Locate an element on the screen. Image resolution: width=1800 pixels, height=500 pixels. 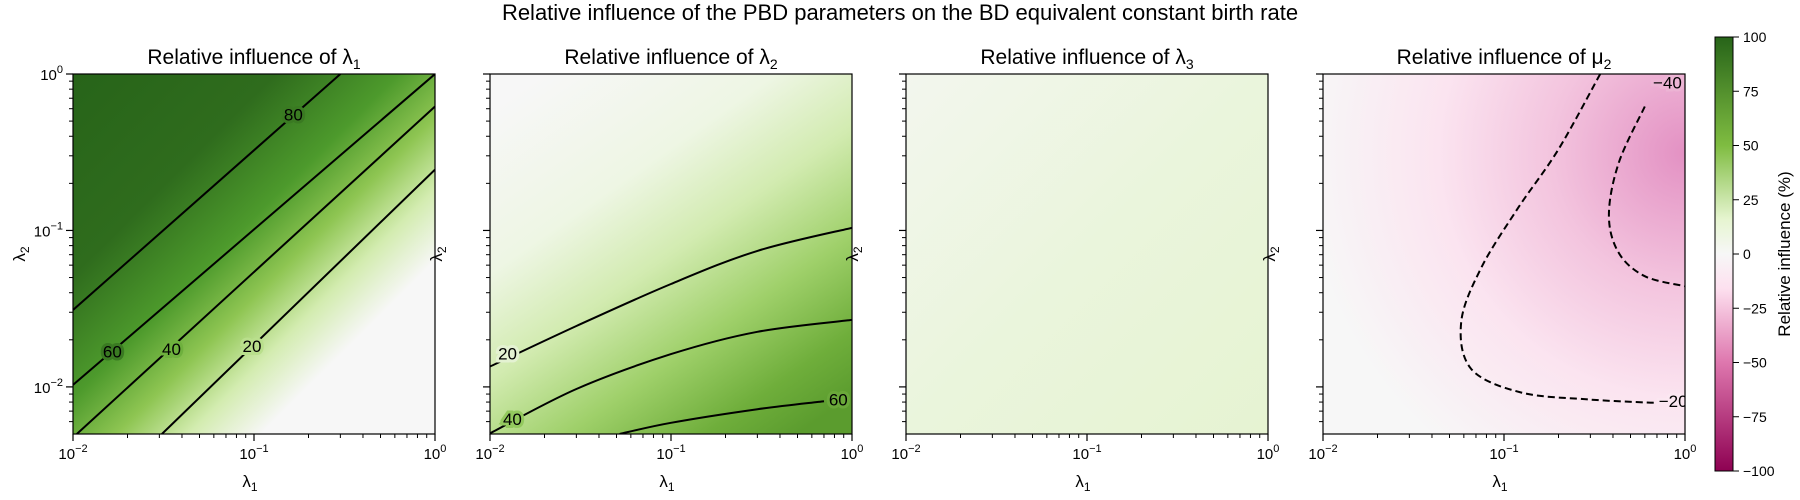
colorbar-tick-label: −100 is located at coordinates (1759, 471).